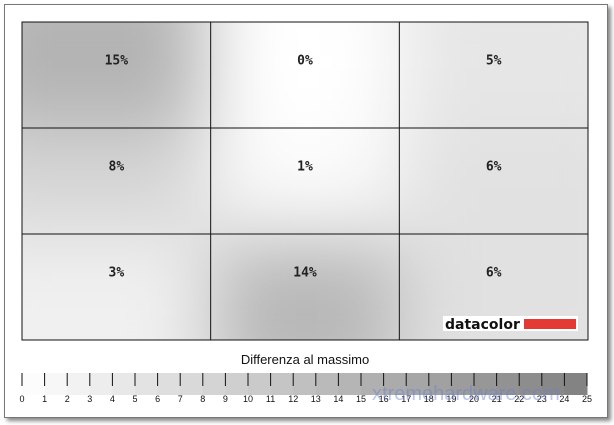 The image size is (614, 425). I want to click on cell-value-label: 0%, so click(305, 60).